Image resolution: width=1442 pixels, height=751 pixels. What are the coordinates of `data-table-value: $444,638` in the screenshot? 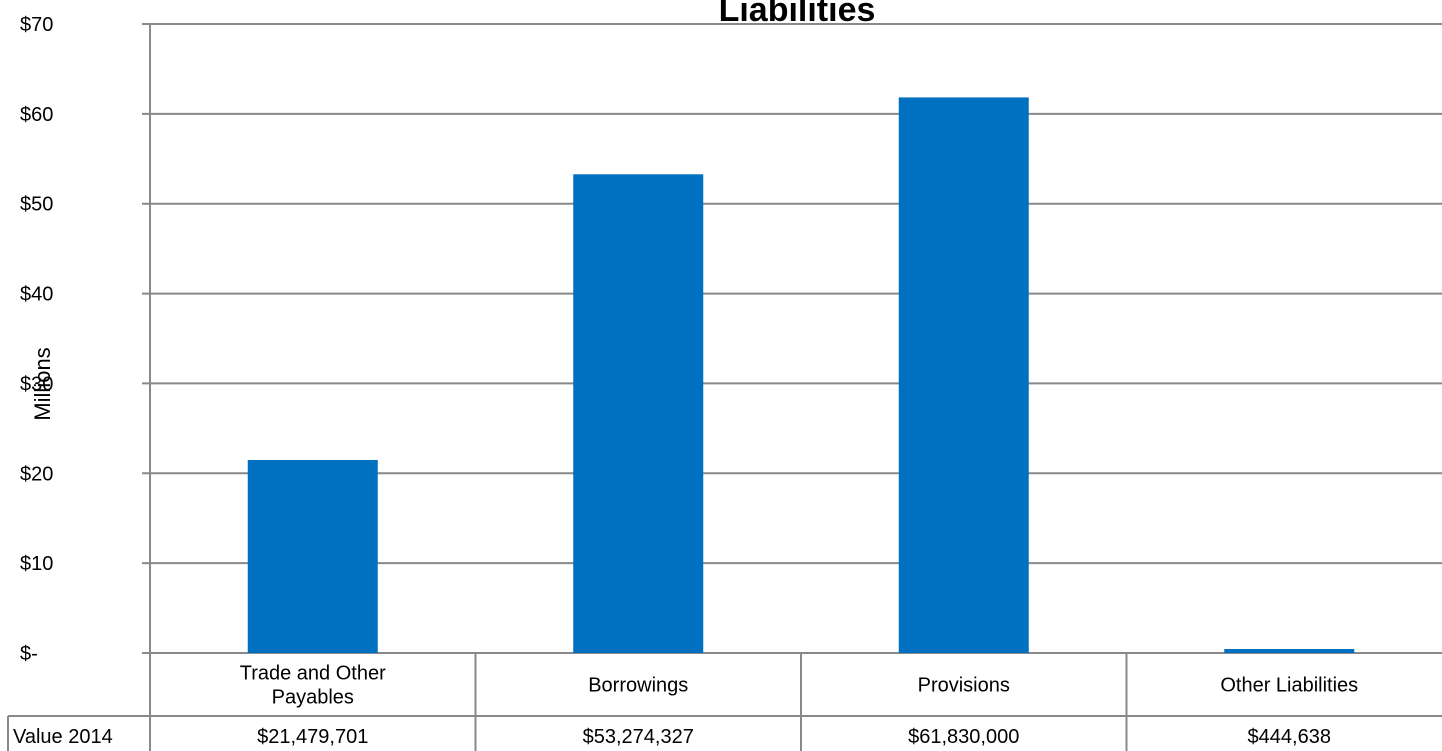 It's located at (1289, 737).